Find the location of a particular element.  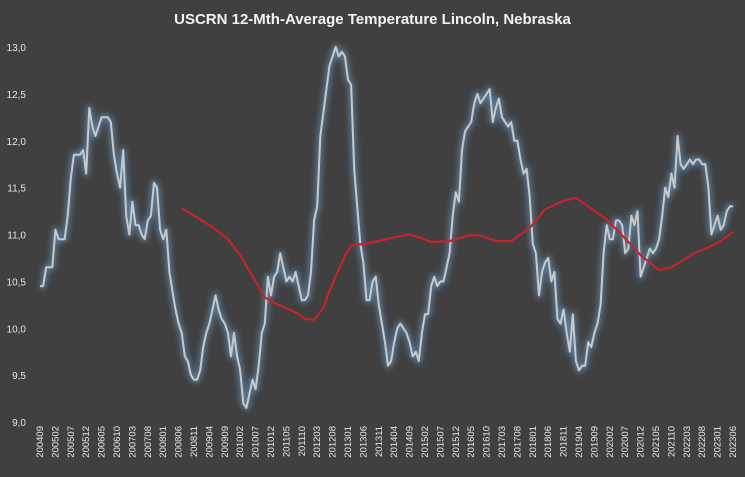

y-tick-label: 11,0 is located at coordinates (16, 236).